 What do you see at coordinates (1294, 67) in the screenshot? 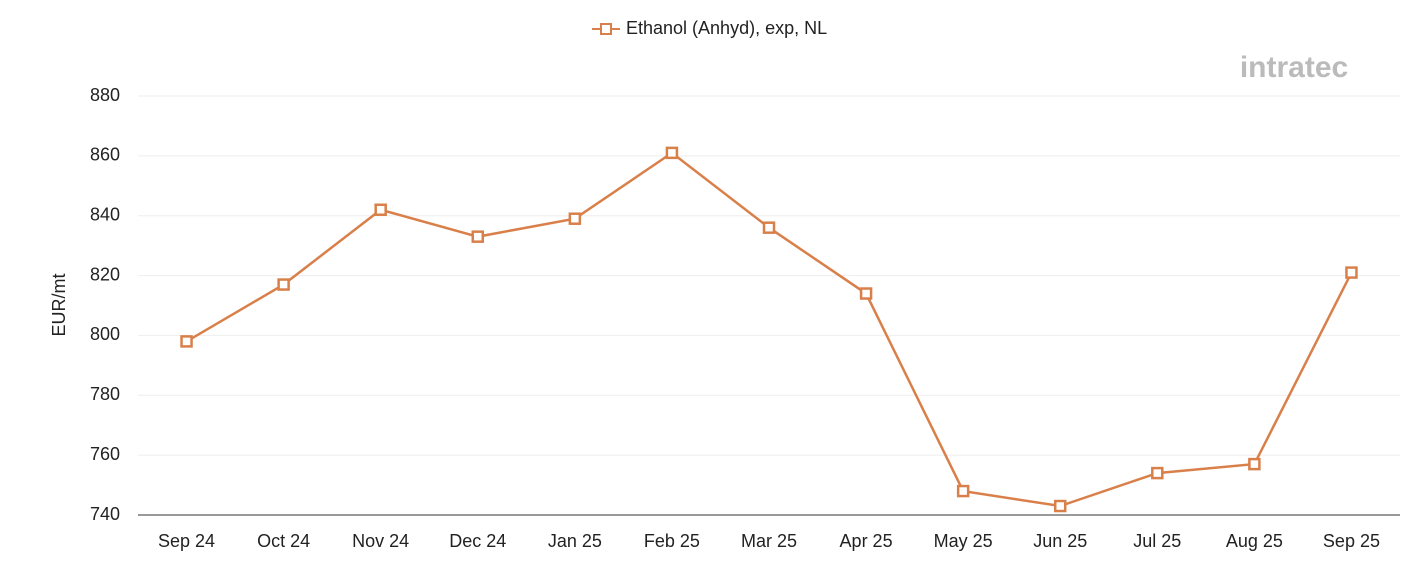
I see `watermark: intratec` at bounding box center [1294, 67].